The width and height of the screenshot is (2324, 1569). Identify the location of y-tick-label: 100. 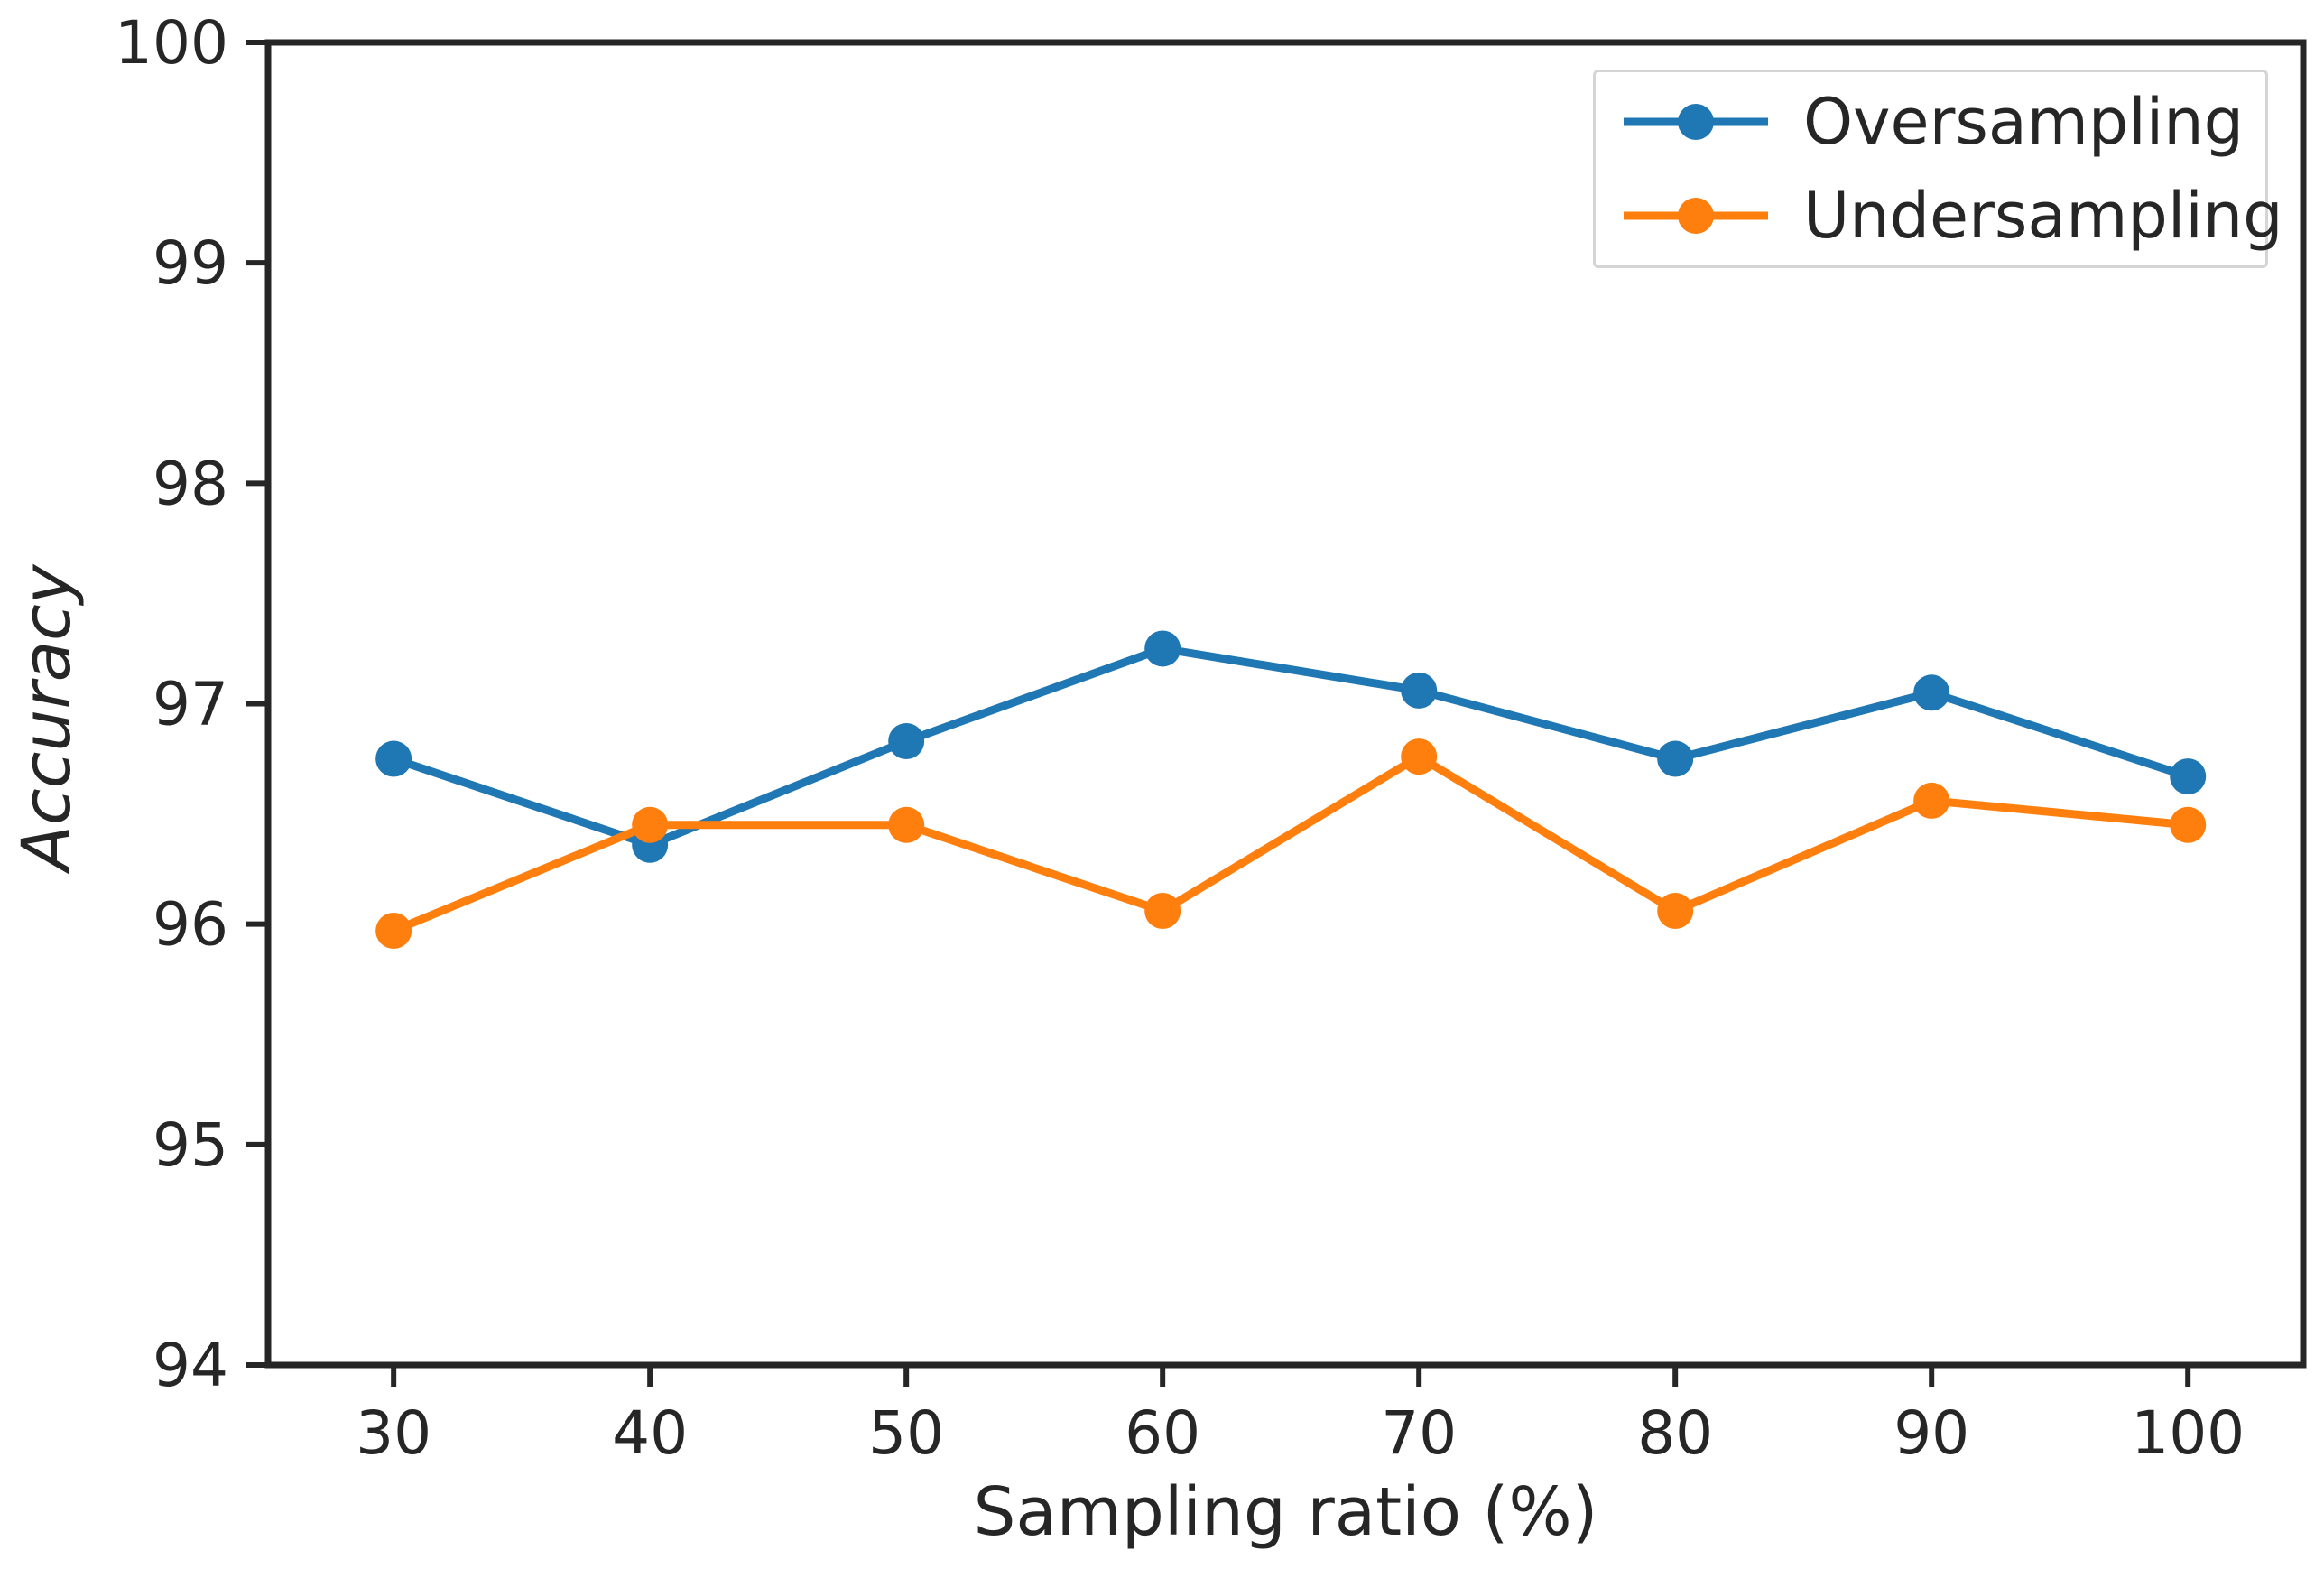
(171, 43).